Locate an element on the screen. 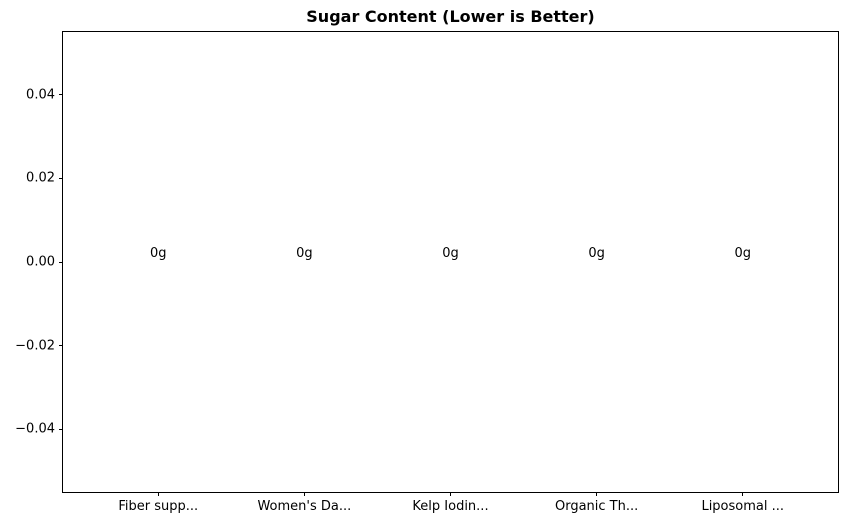 Image resolution: width=846 pixels, height=528 pixels. chart-title: Sugar Content (Lower is Better) is located at coordinates (450, 16).